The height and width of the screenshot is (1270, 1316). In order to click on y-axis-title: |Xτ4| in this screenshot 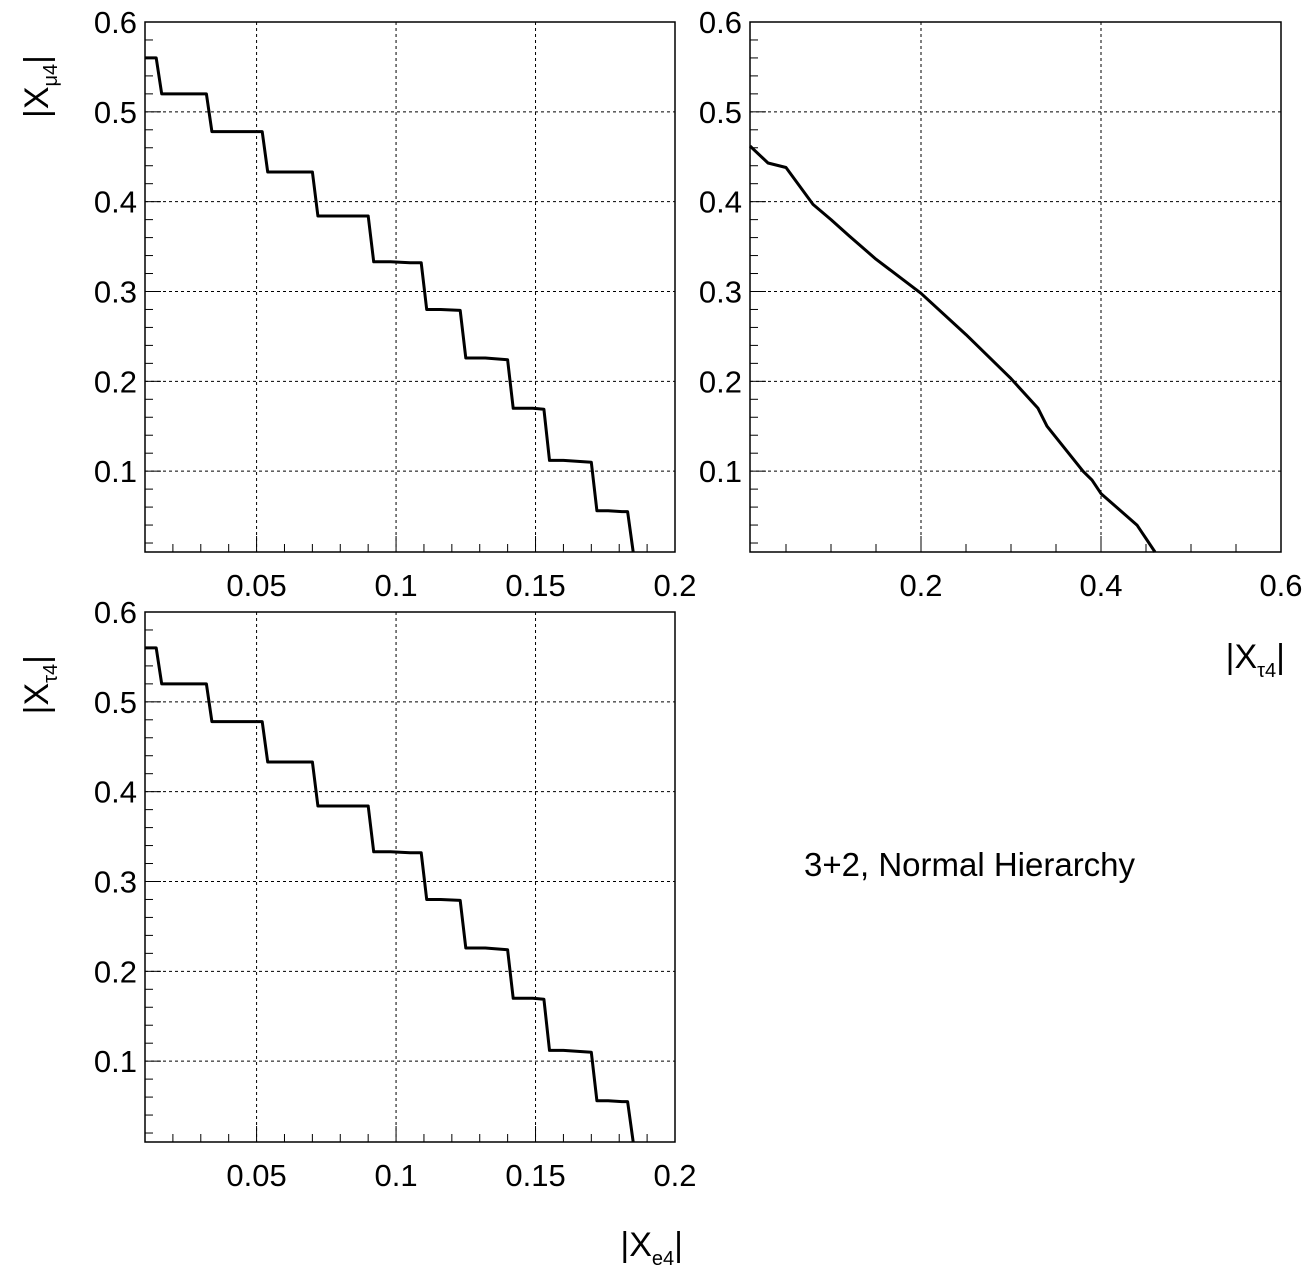, I will do `click(40, 684)`.